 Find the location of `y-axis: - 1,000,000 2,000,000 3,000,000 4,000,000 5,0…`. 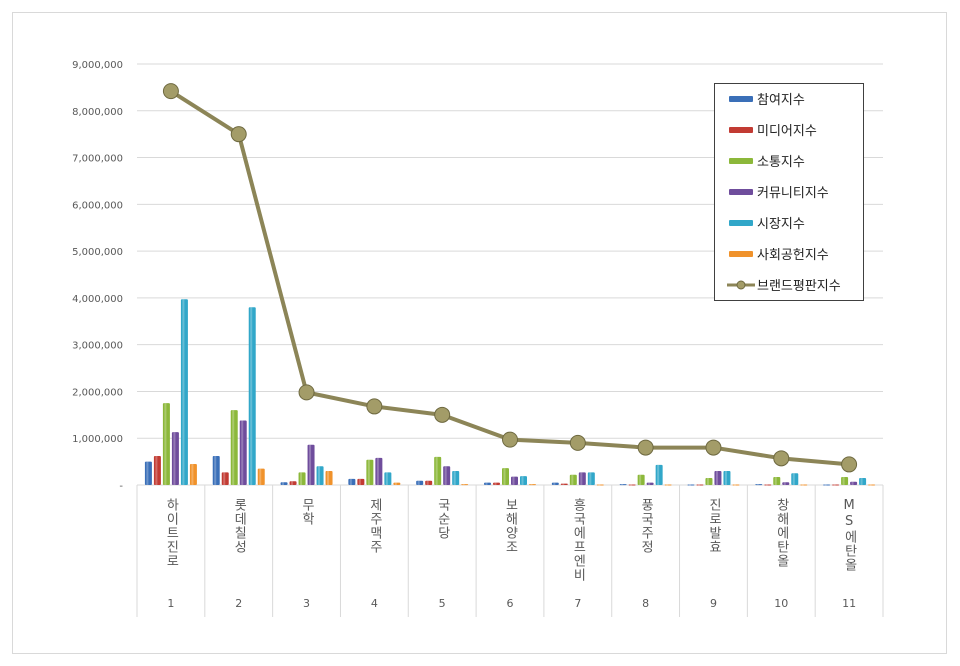

y-axis: - 1,000,000 2,000,000 3,000,000 4,000,000 5,0… is located at coordinates (97, 276).